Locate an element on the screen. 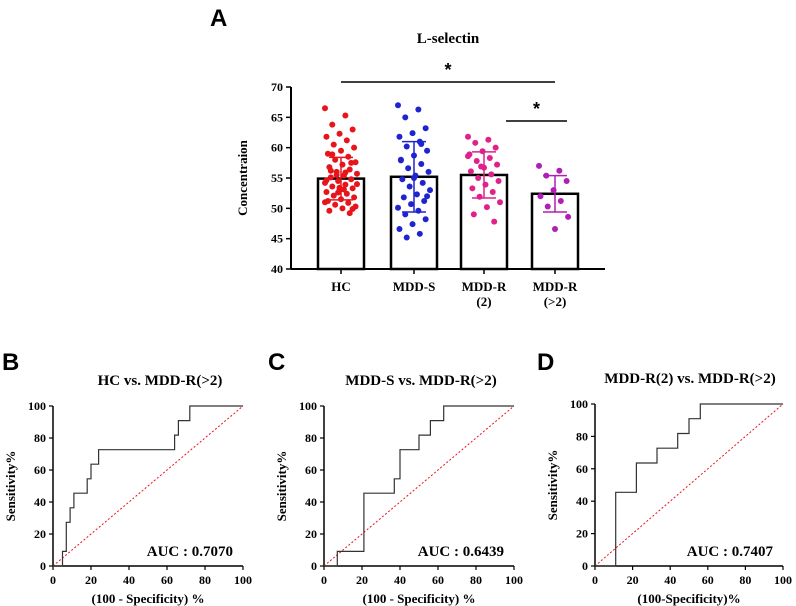  chart-a-y-tick-label: 55 is located at coordinates (277, 178).